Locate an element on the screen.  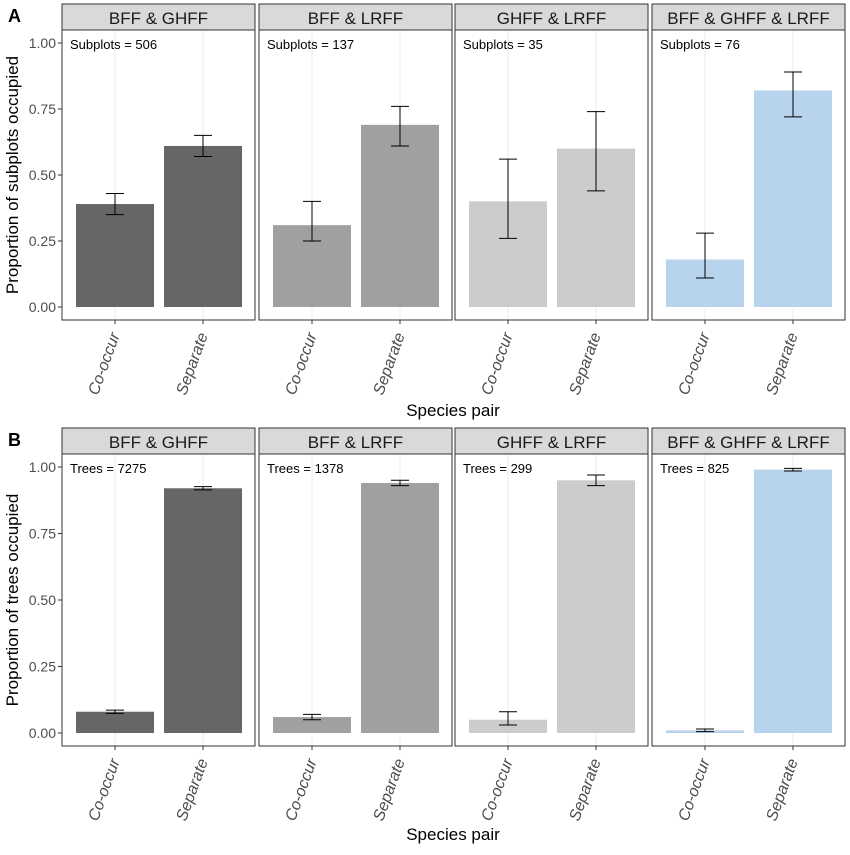
sample-size-annotation: Trees = 299 is located at coordinates (497, 468).